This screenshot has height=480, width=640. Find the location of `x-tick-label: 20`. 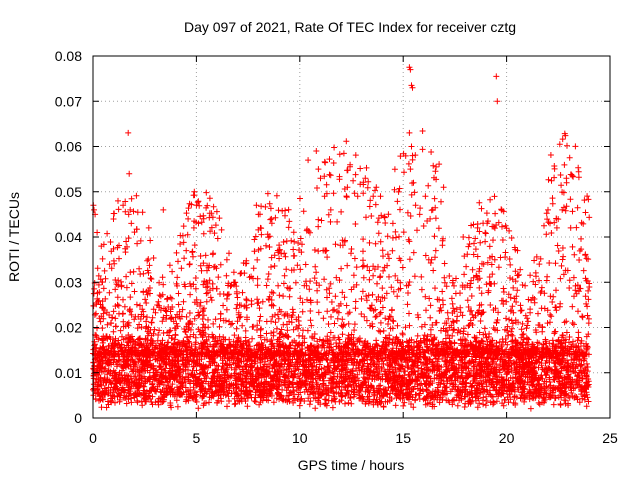

x-tick-label: 20 is located at coordinates (507, 438).